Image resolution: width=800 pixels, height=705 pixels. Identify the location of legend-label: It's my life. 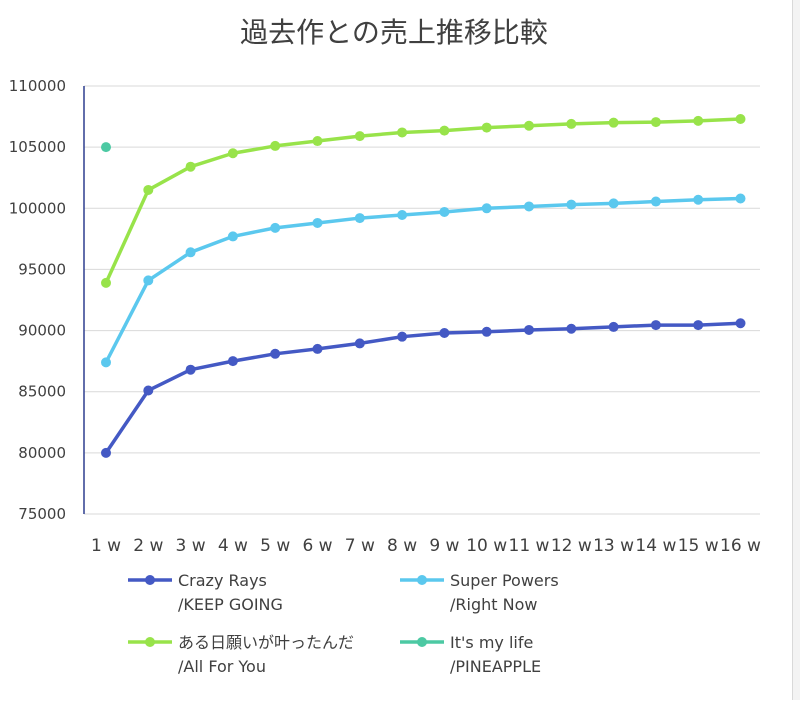
(491, 642).